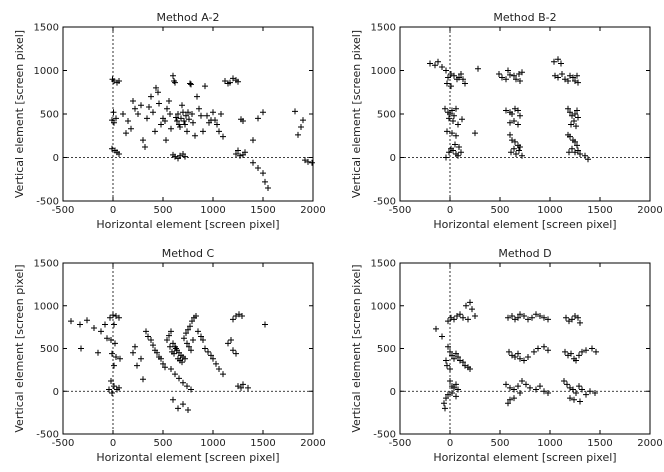 The image size is (664, 472). I want to click on x-tick-label: 1000, so click(549, 443).